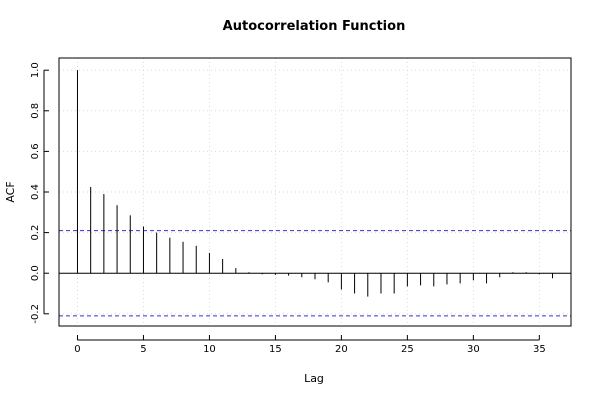 The width and height of the screenshot is (599, 400). What do you see at coordinates (35, 151) in the screenshot?
I see `y-tick-label-4: 0.6` at bounding box center [35, 151].